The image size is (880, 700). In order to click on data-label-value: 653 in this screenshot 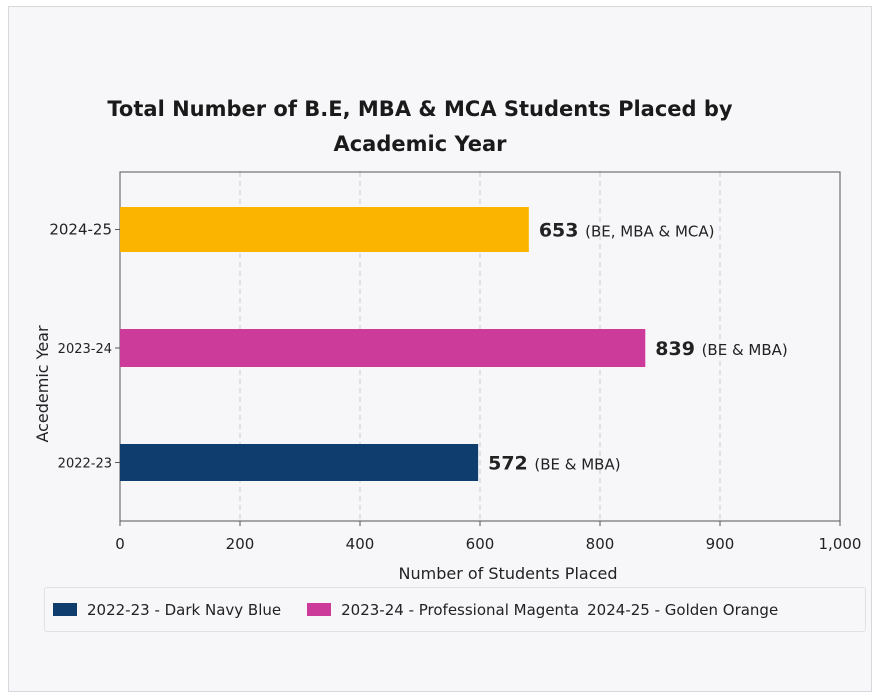, I will do `click(562, 231)`.